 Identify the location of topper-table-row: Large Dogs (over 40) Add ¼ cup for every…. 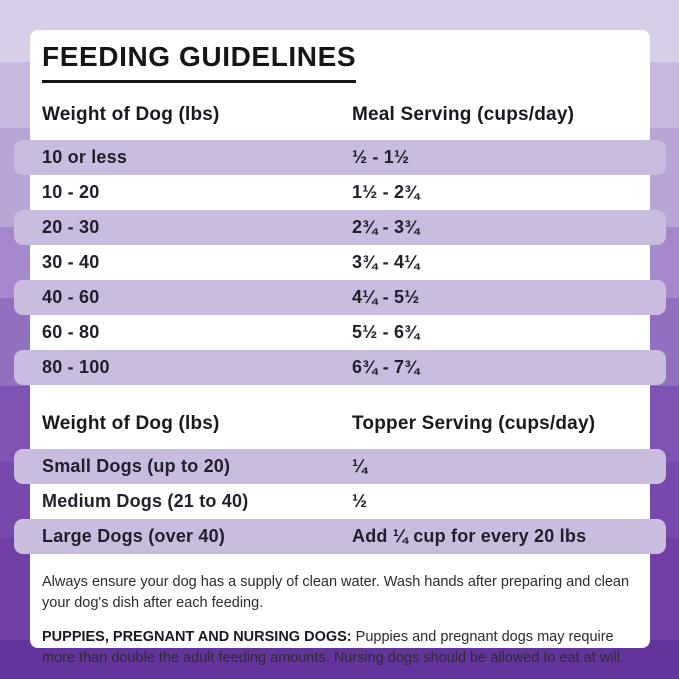
(340, 536).